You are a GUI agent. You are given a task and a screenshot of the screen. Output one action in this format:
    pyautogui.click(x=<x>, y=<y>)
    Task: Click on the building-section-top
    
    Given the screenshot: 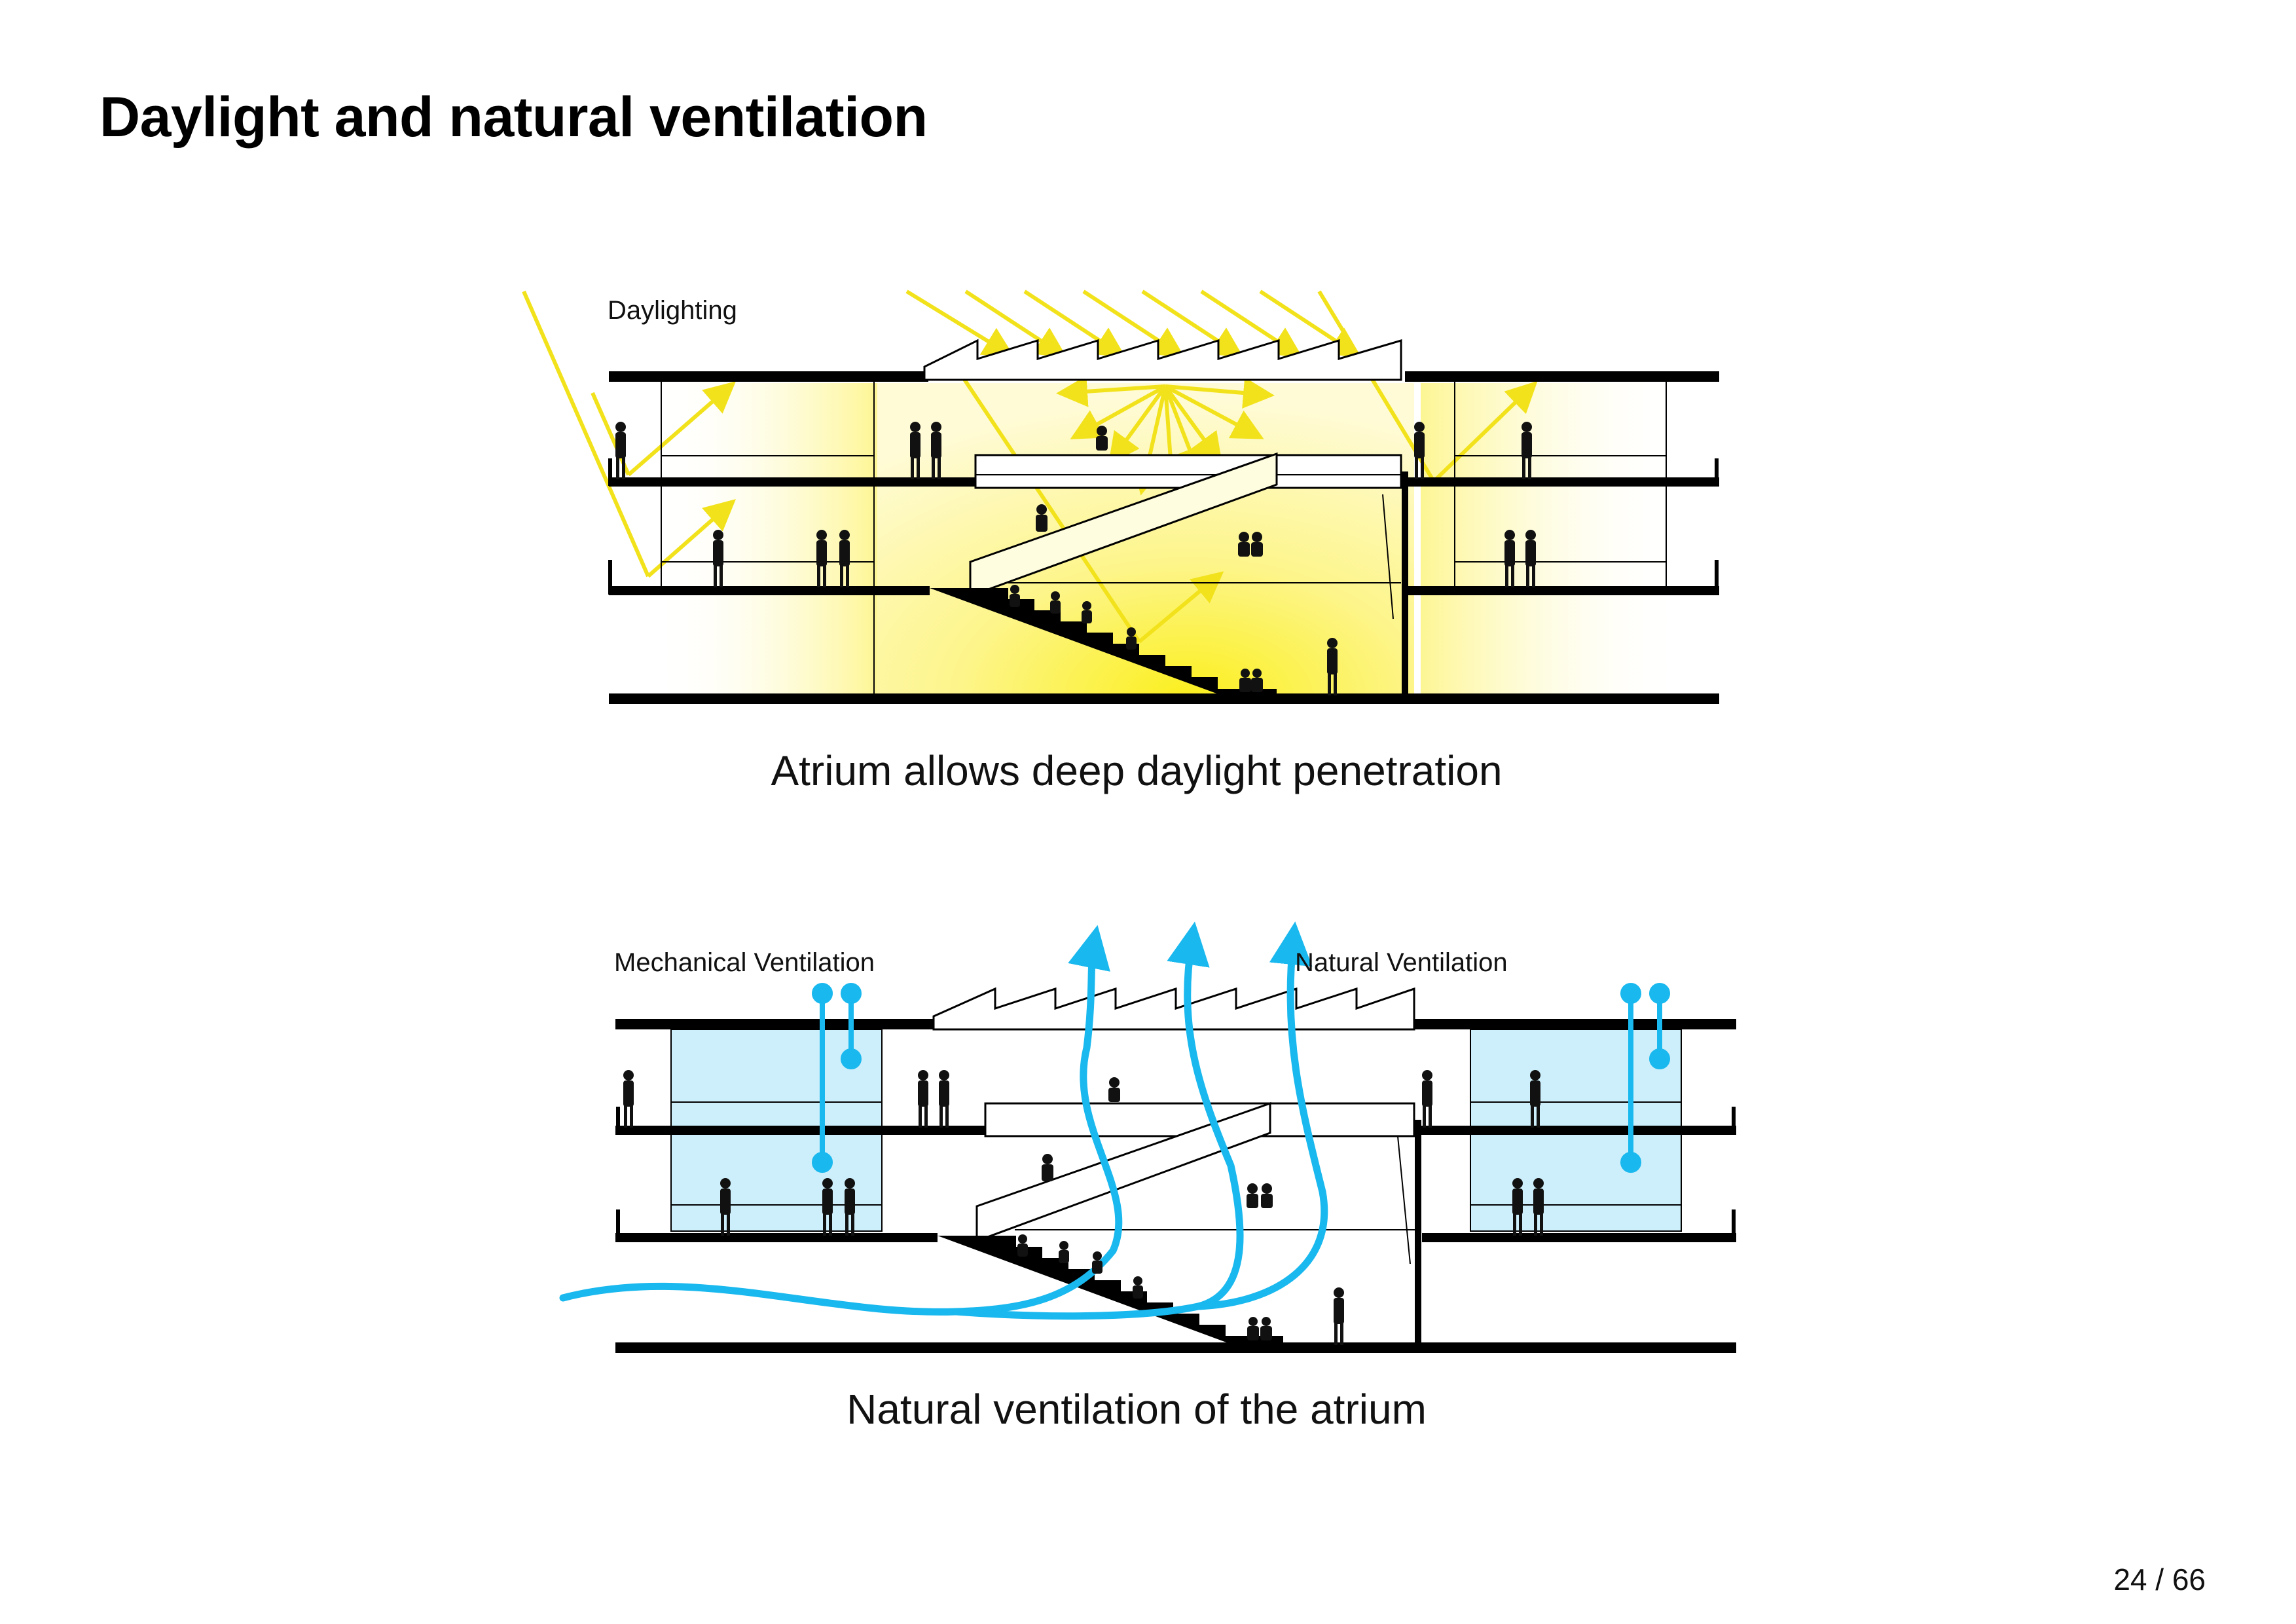 What is the action you would take?
    pyautogui.click(x=1163, y=521)
    